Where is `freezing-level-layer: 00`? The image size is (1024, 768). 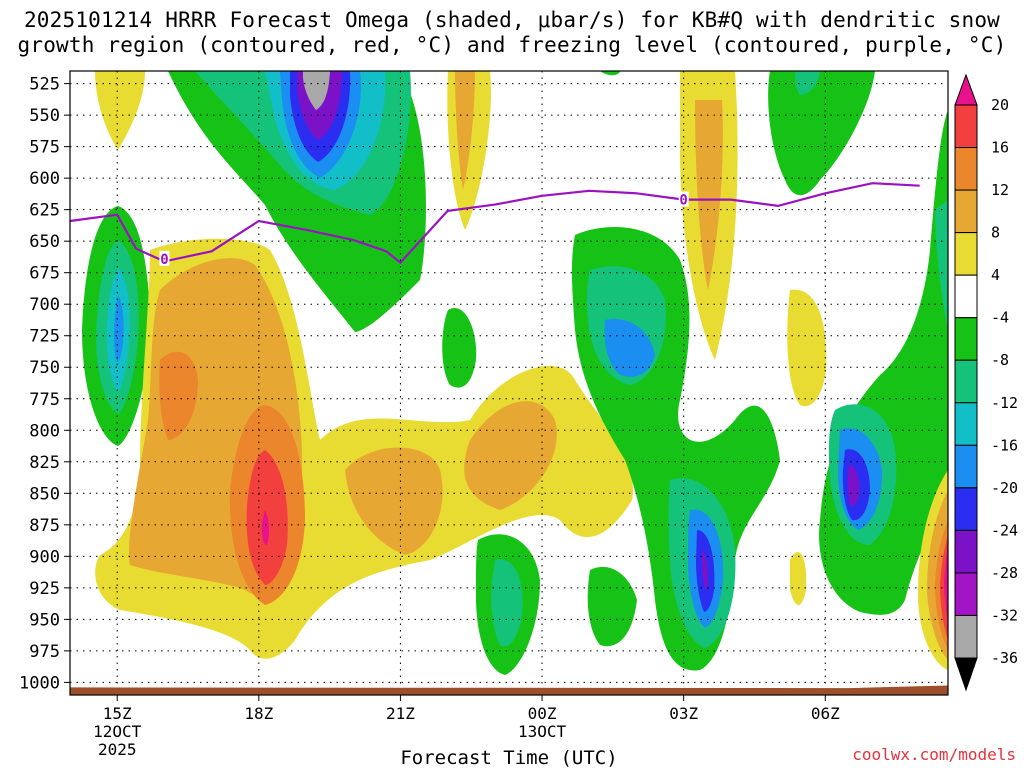 freezing-level-layer: 00 is located at coordinates (494, 225).